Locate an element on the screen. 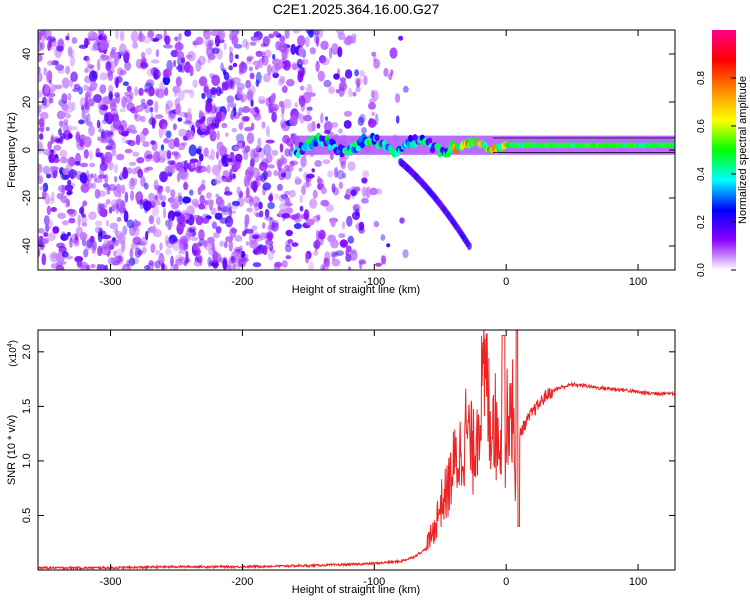  snr-y-axis-label: SNR (10 * v/v) is located at coordinates (12, 450).